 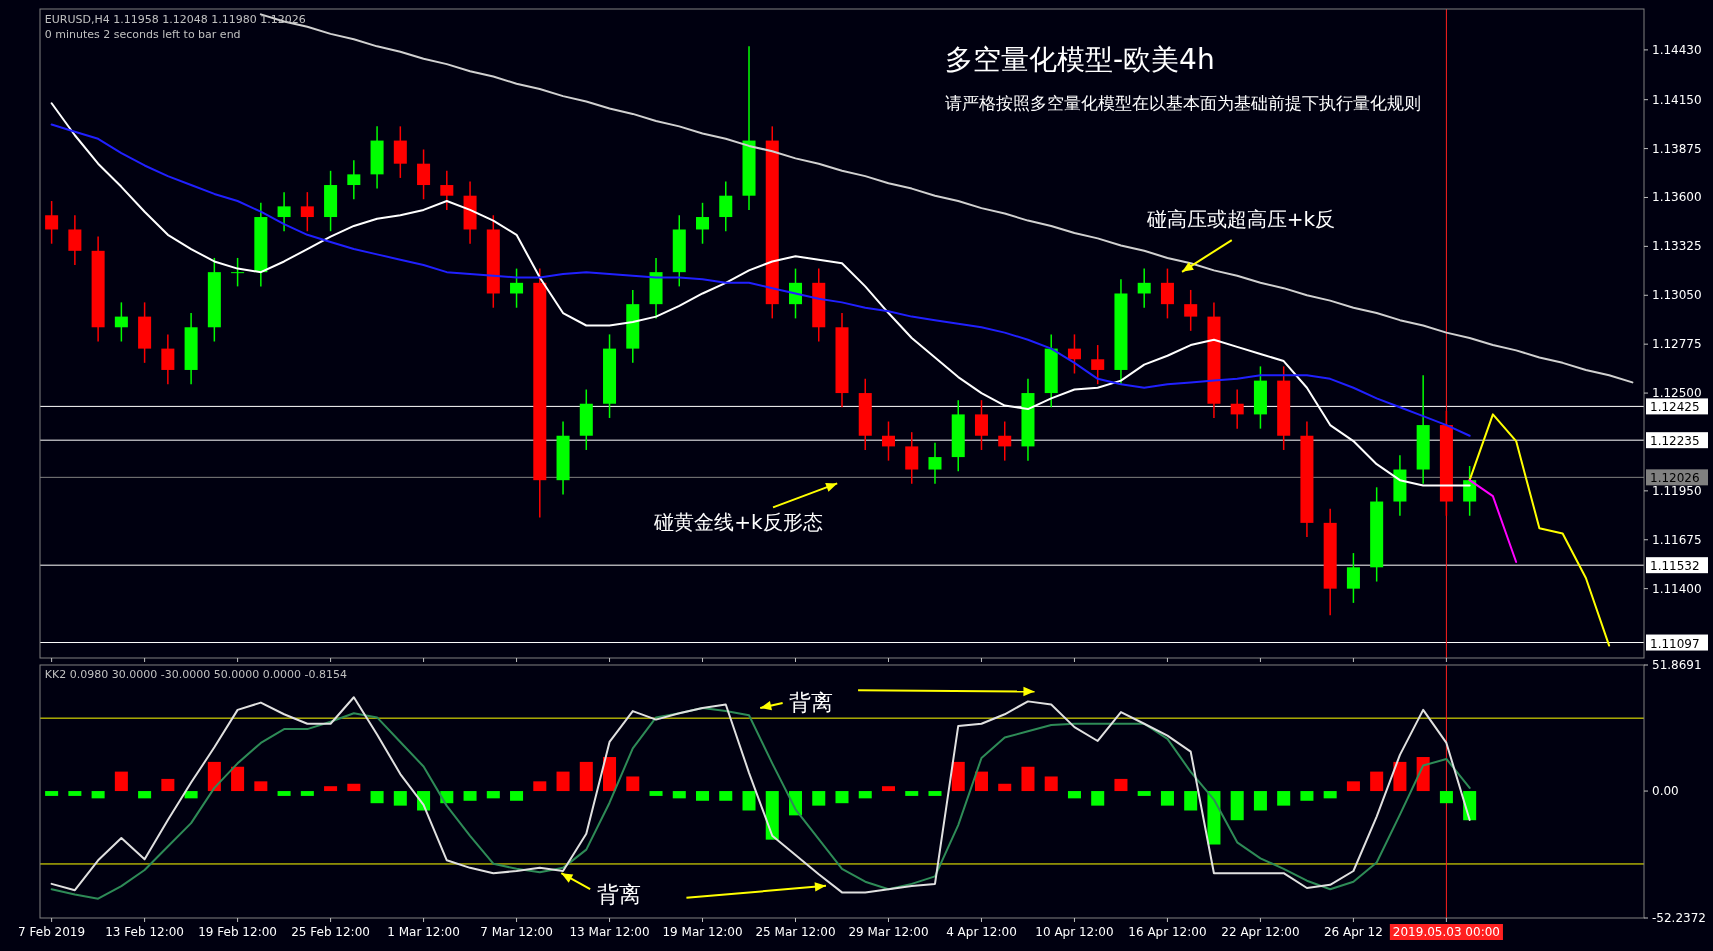 What do you see at coordinates (516, 932) in the screenshot?
I see `x-tick-label: 7 Mar 12:00` at bounding box center [516, 932].